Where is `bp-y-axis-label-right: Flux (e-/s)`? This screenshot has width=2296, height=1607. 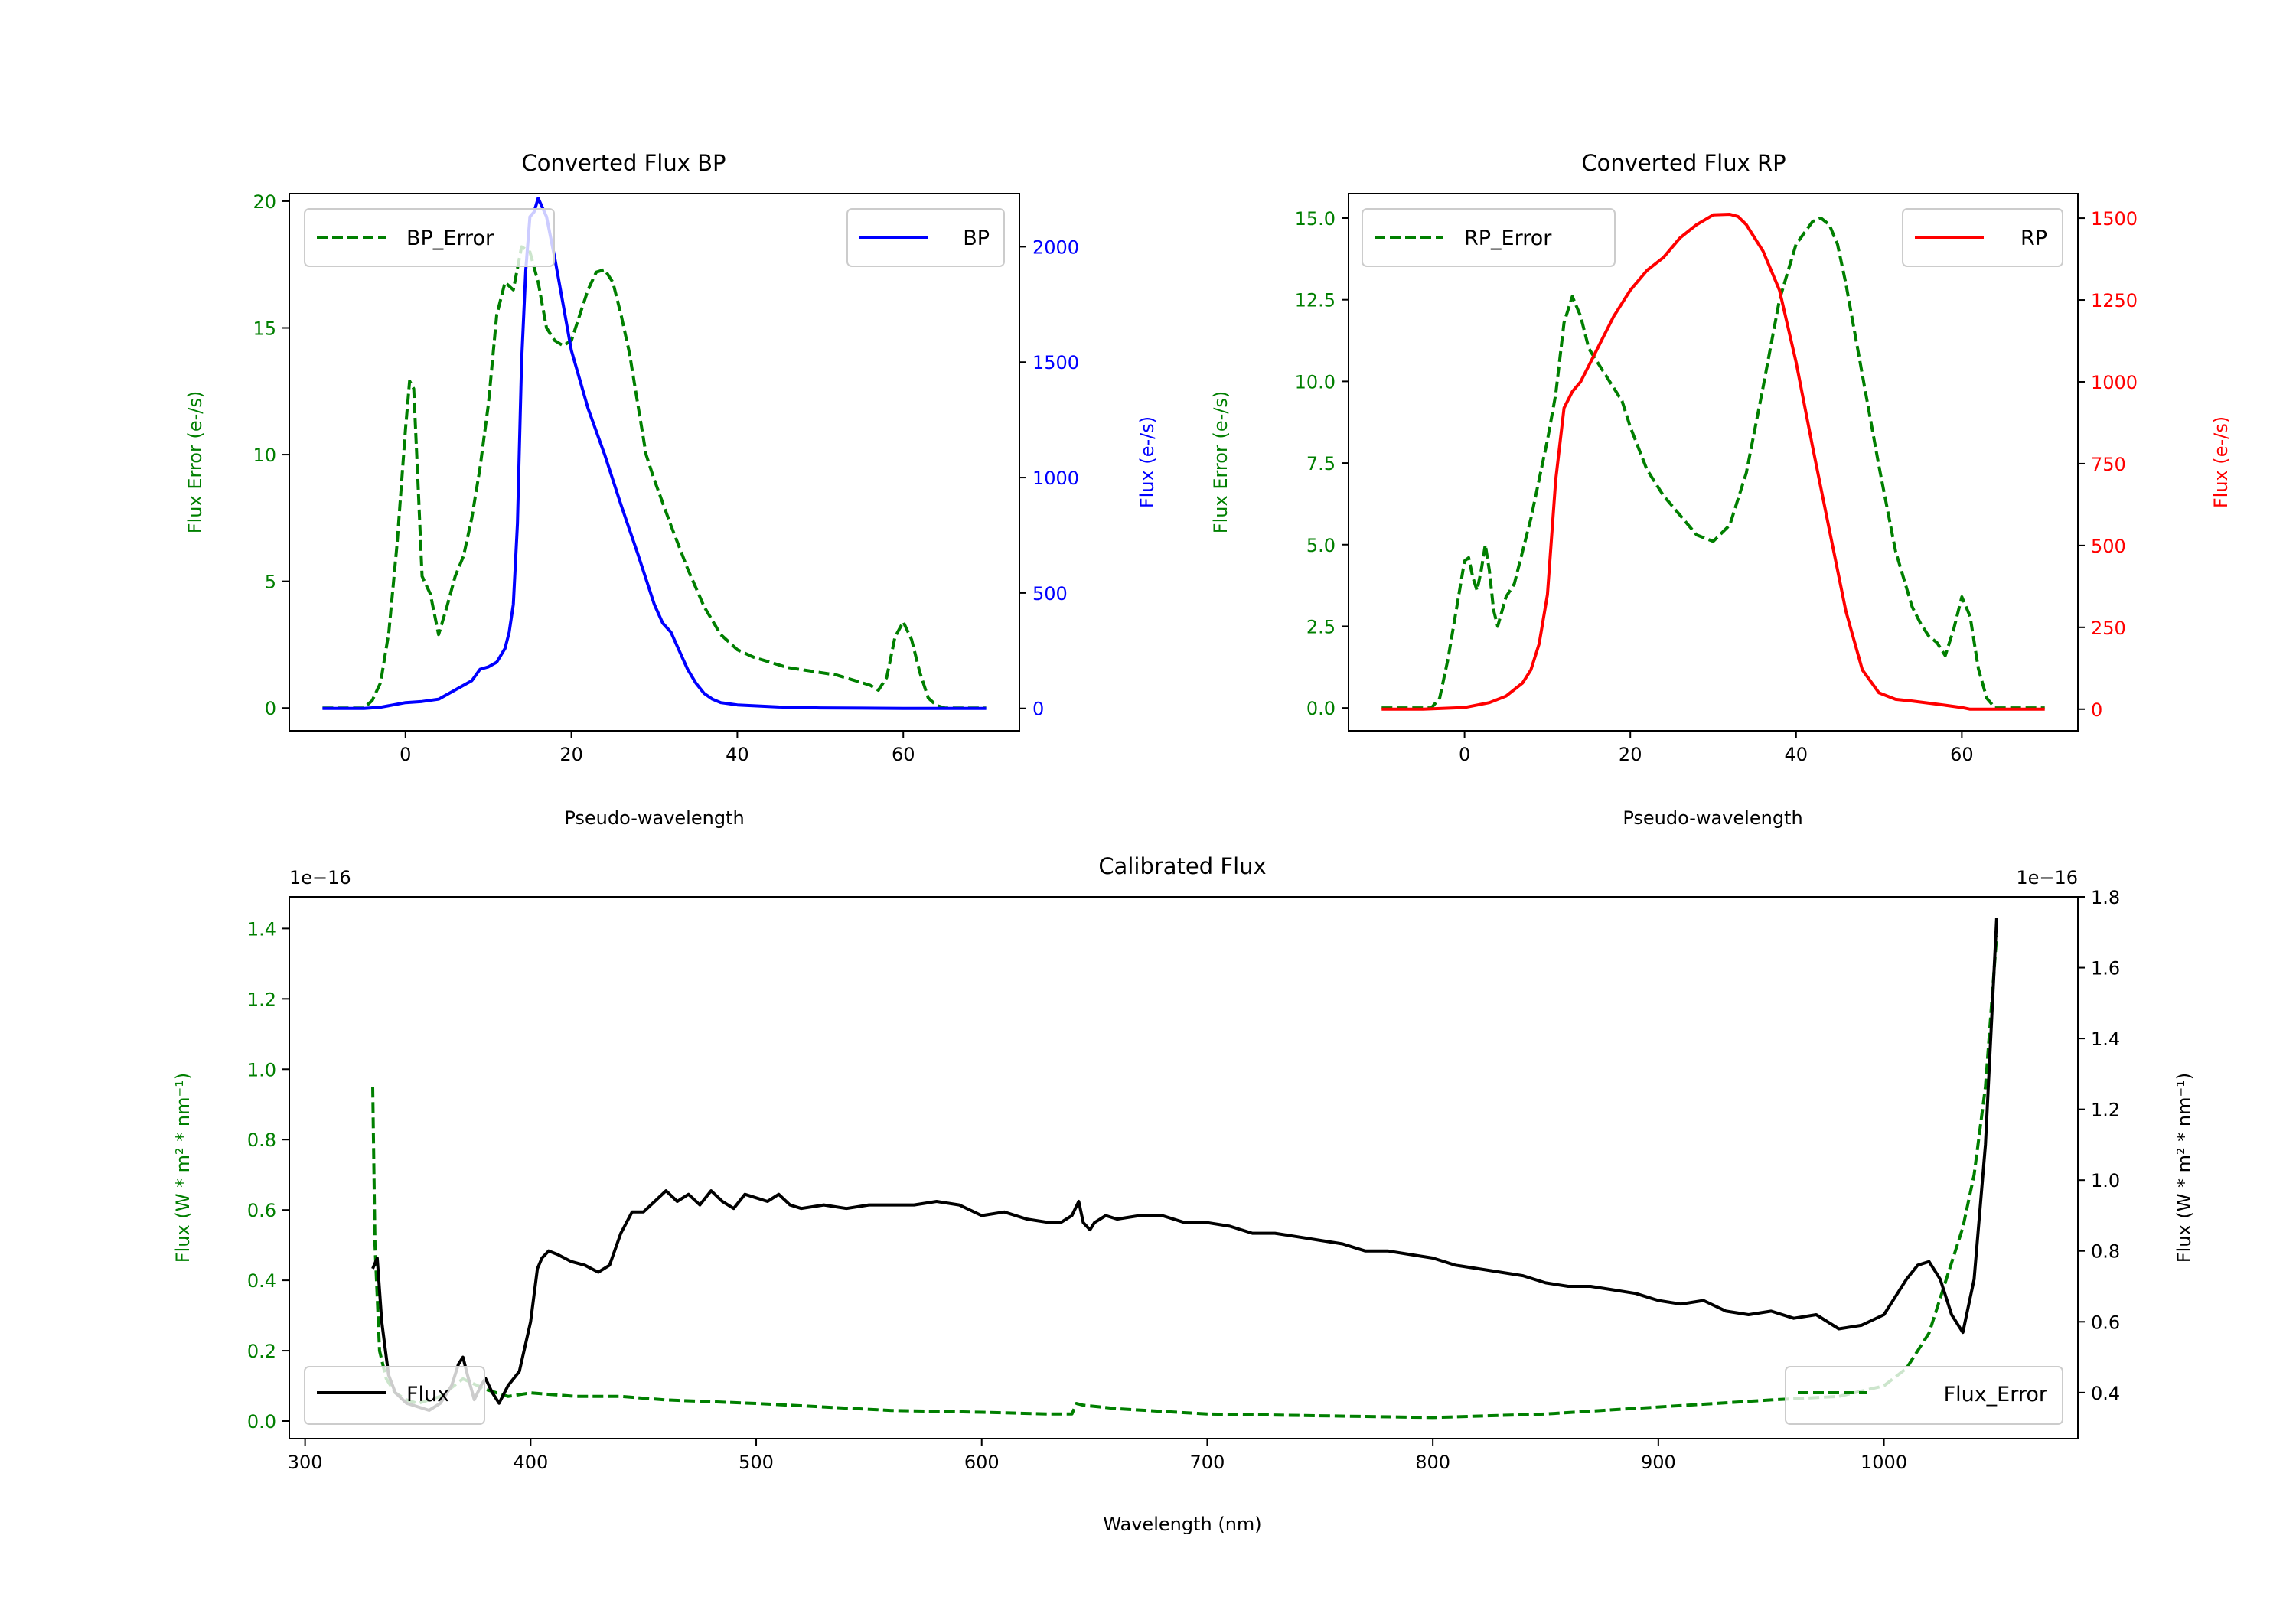
bp-y-axis-label-right: Flux (e-/s) is located at coordinates (1147, 462).